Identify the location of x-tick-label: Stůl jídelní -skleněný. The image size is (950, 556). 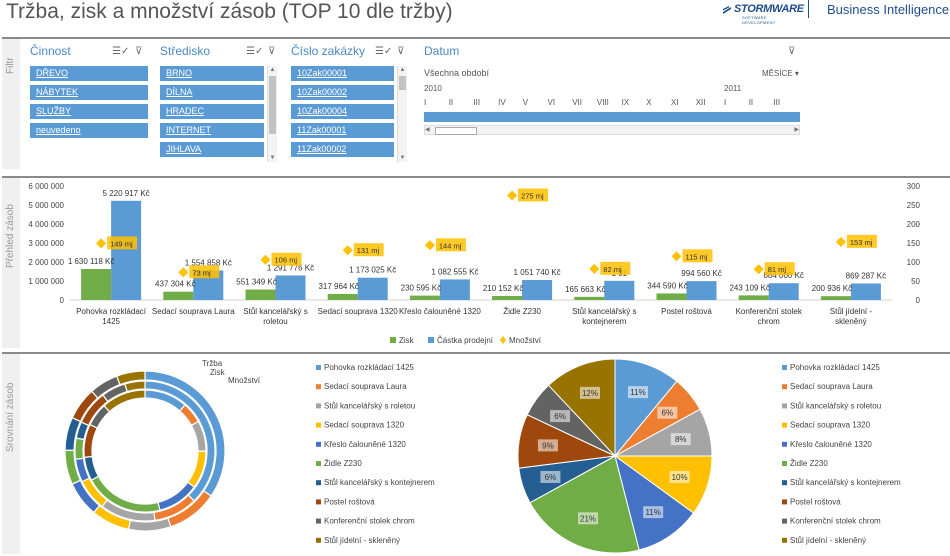
(851, 316).